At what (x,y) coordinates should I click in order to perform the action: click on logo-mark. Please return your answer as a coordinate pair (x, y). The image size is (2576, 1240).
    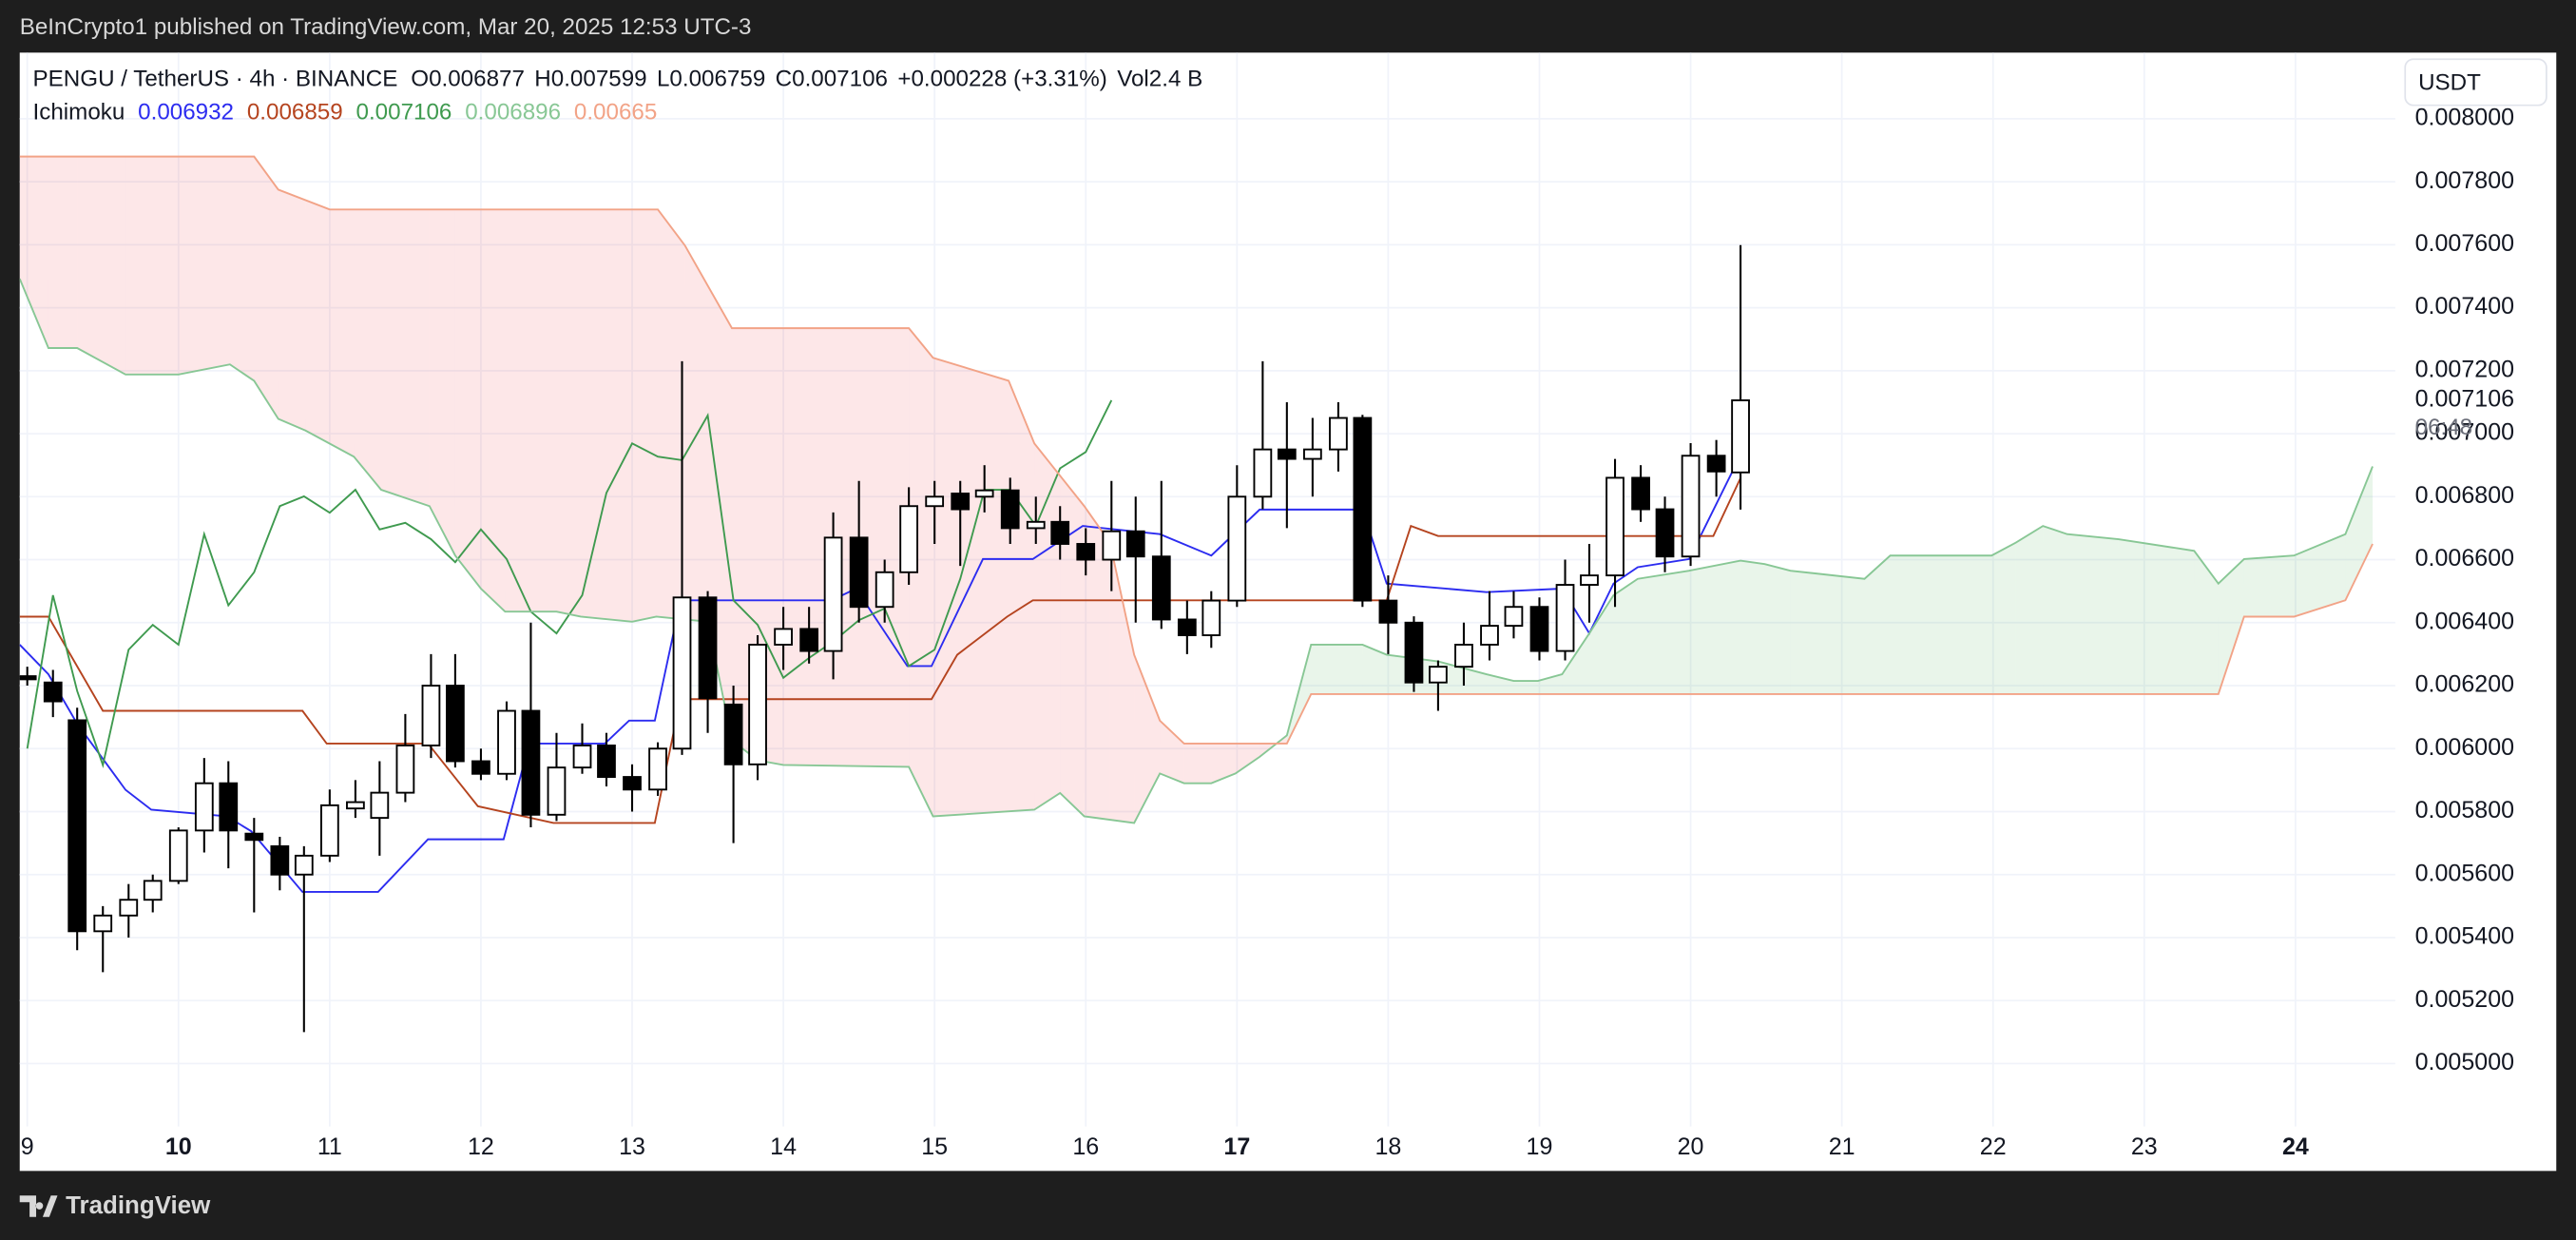
    Looking at the image, I should click on (38, 1206).